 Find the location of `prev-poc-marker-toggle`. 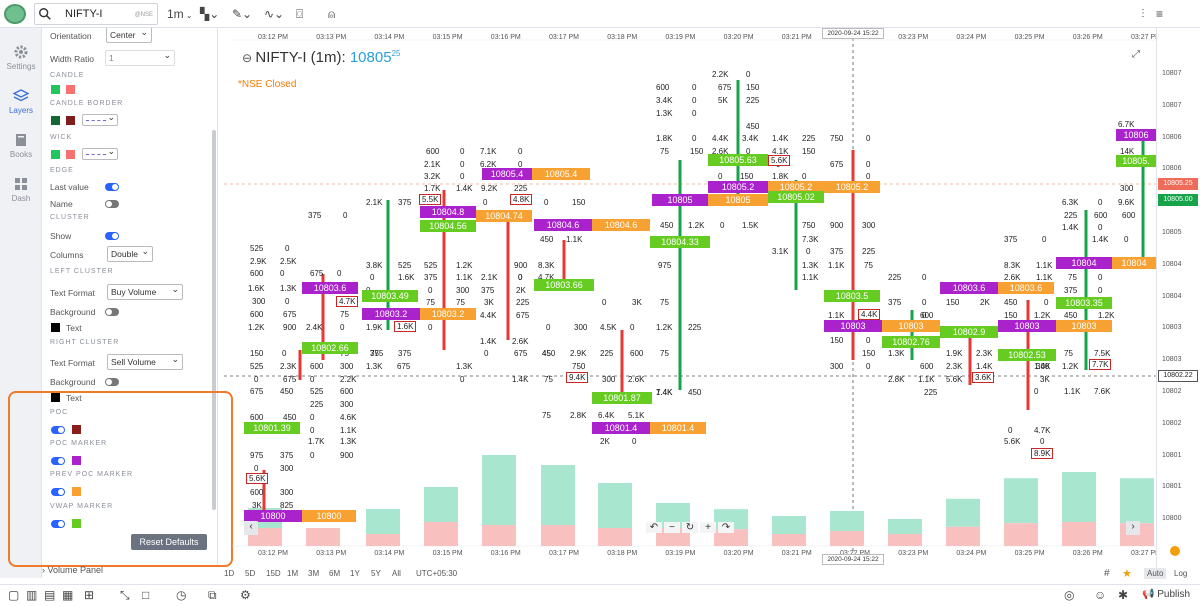

prev-poc-marker-toggle is located at coordinates (58, 492).